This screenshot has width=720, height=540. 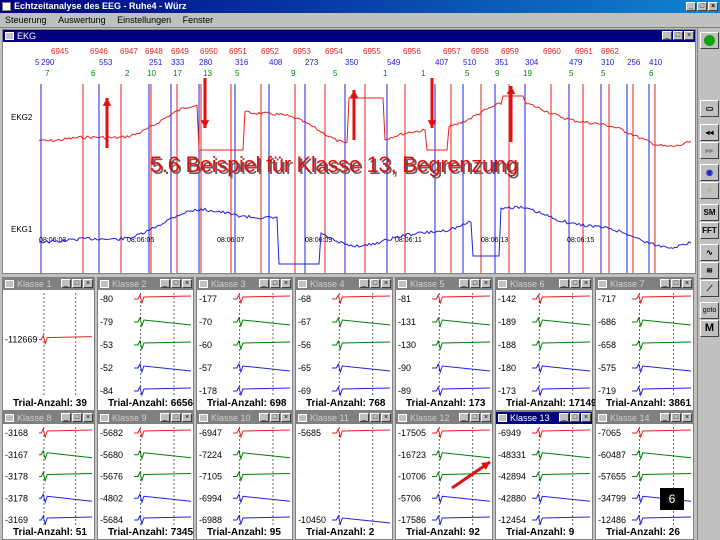 What do you see at coordinates (198, 20) in the screenshot?
I see `menu-fenster: Fenster` at bounding box center [198, 20].